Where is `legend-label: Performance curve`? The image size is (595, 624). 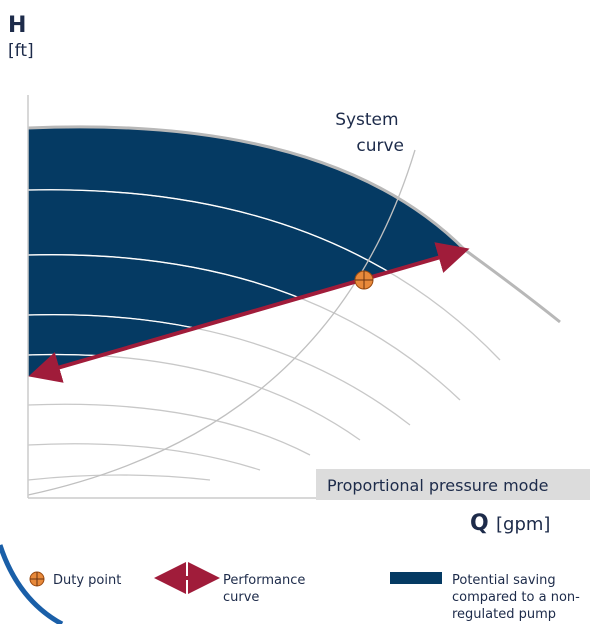
legend-label: Performance curve is located at coordinates (266, 589).